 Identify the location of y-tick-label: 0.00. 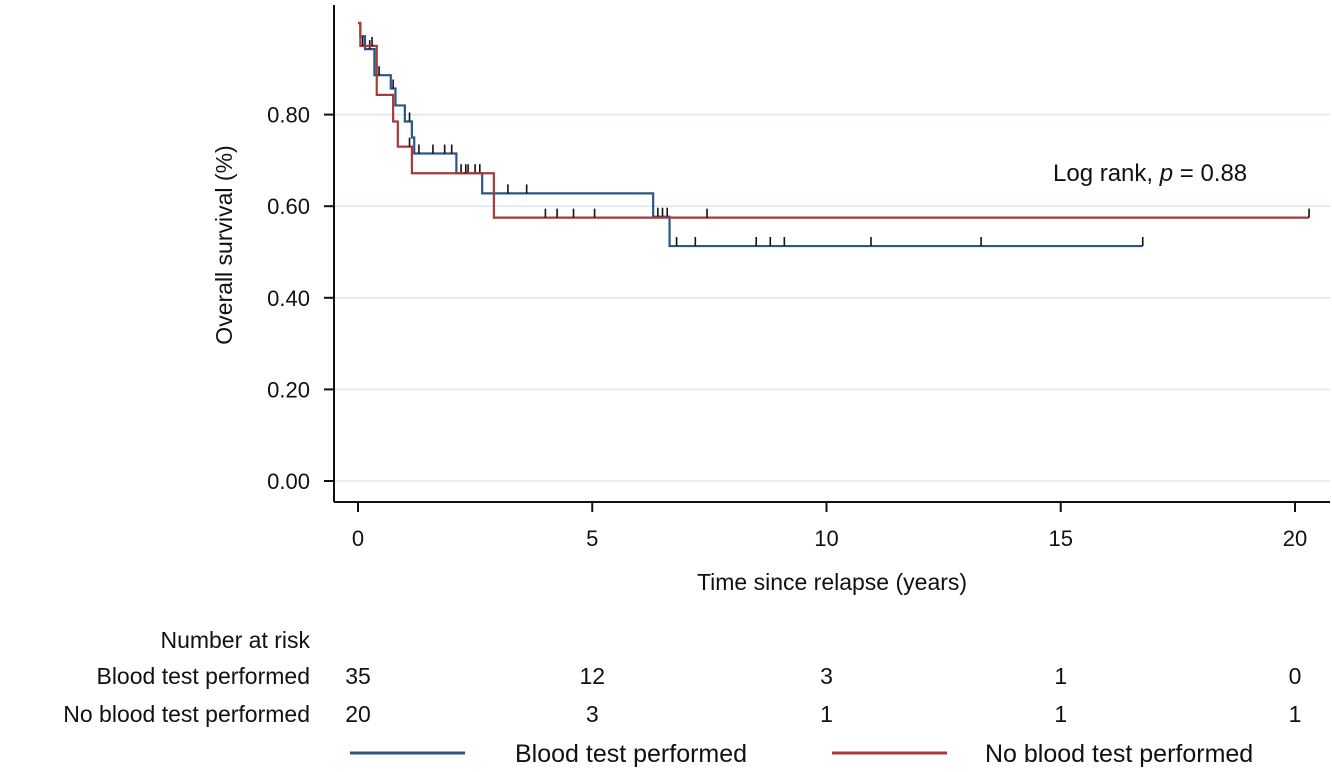
(288, 481).